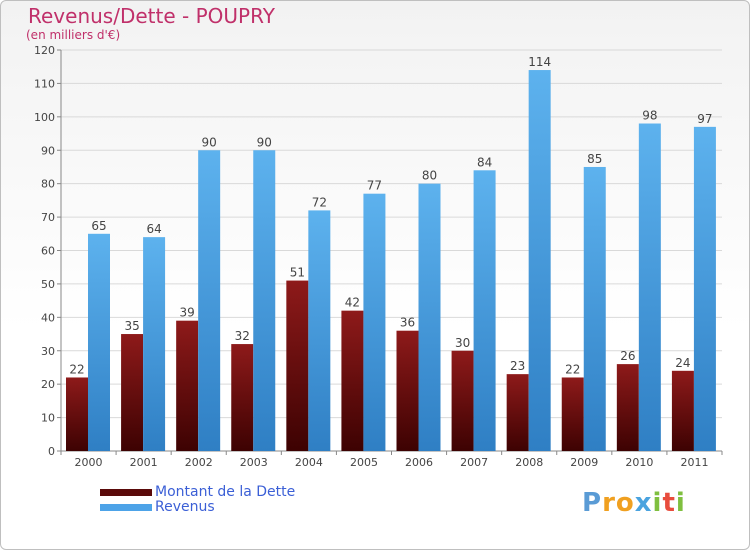  What do you see at coordinates (242, 336) in the screenshot?
I see `data-label-dette: 32` at bounding box center [242, 336].